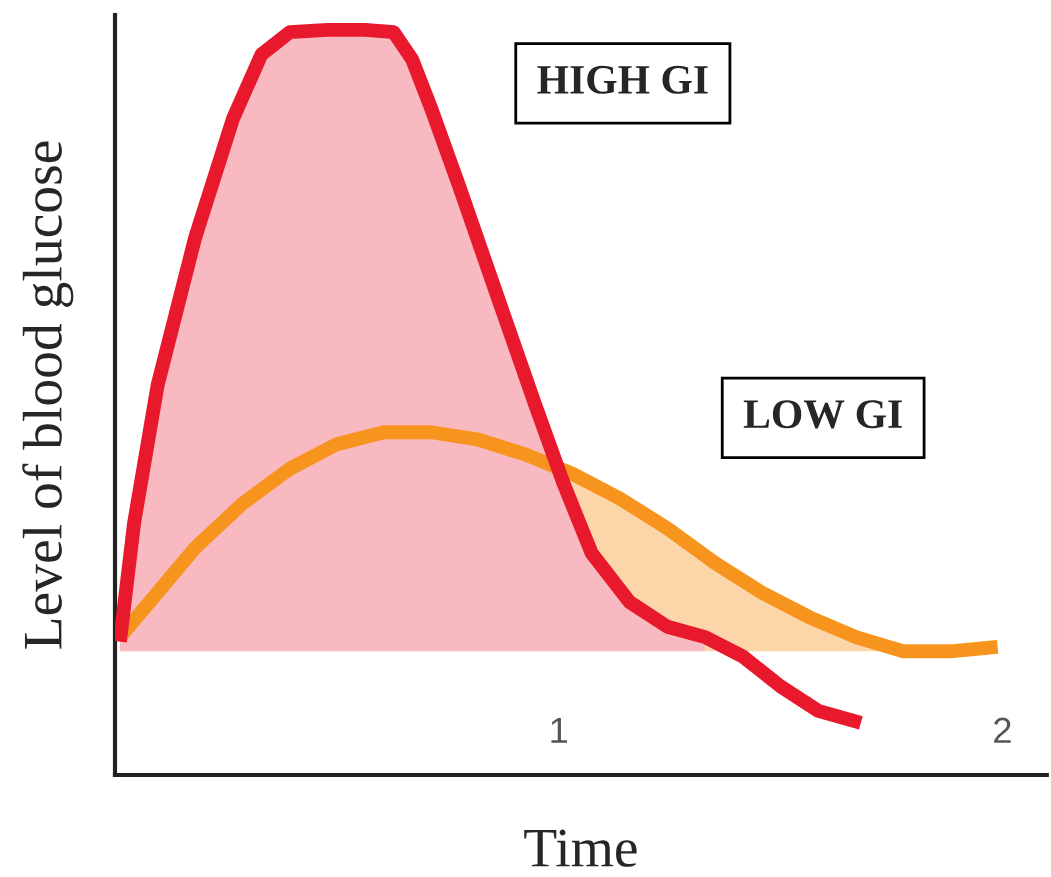 Image resolution: width=1051 pixels, height=877 pixels. I want to click on annotation: LOW GI, so click(822, 414).